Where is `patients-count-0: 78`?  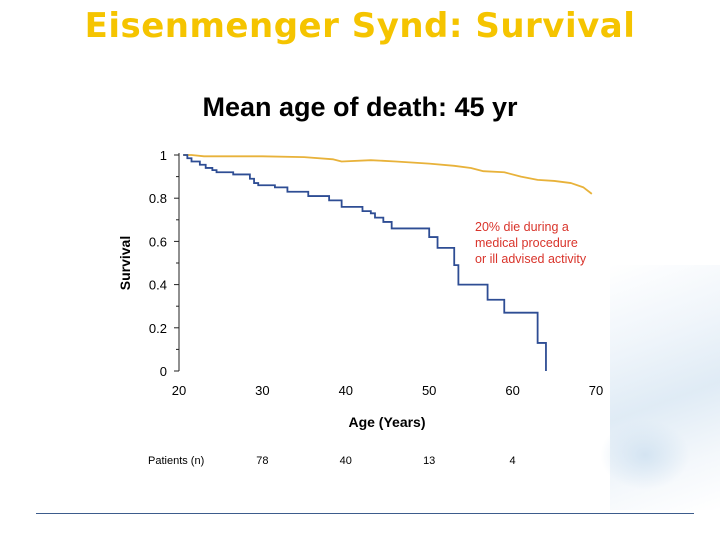
patients-count-0: 78 is located at coordinates (262, 461).